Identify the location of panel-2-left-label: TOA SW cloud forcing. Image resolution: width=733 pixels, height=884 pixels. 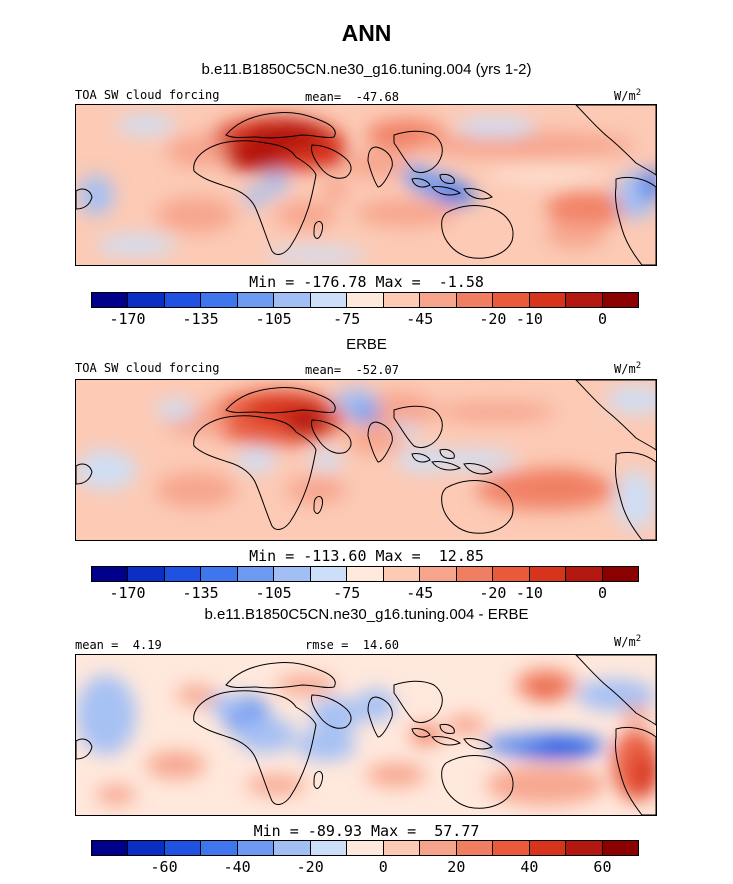
(147, 368).